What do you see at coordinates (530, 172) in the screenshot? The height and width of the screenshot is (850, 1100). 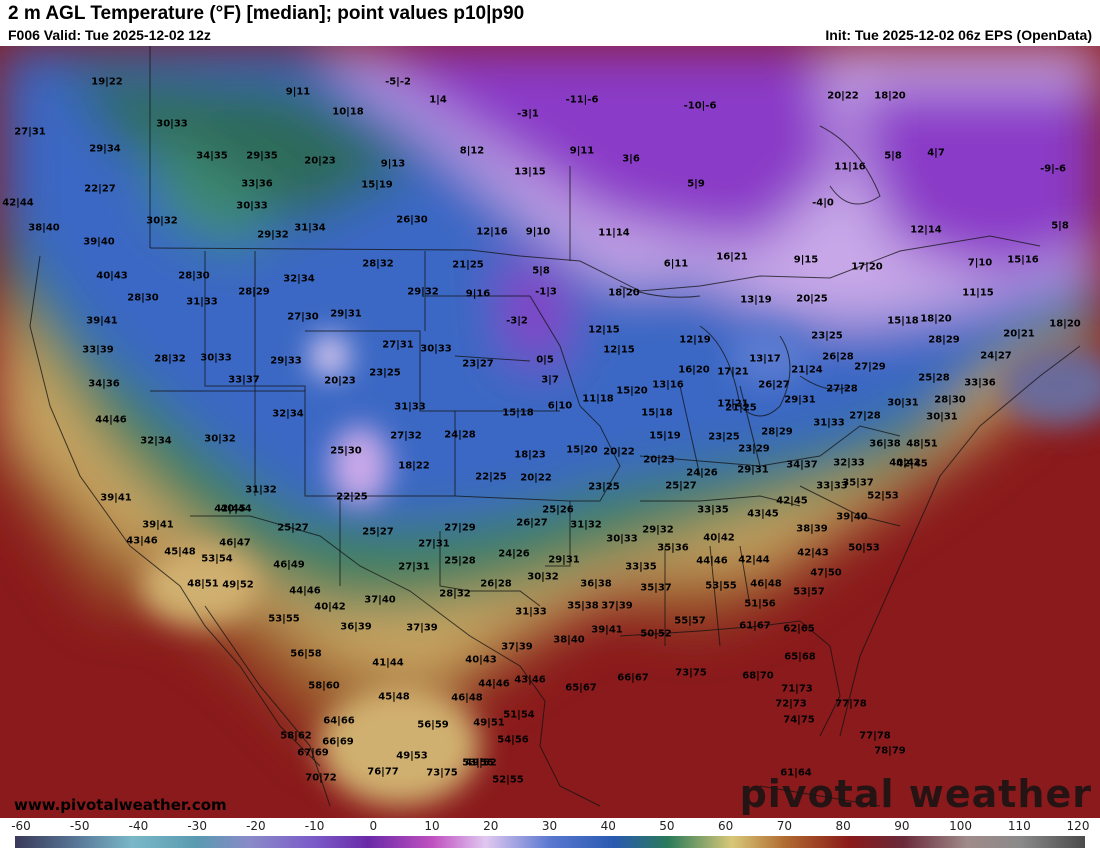 I see `point-value-label: 13|15` at bounding box center [530, 172].